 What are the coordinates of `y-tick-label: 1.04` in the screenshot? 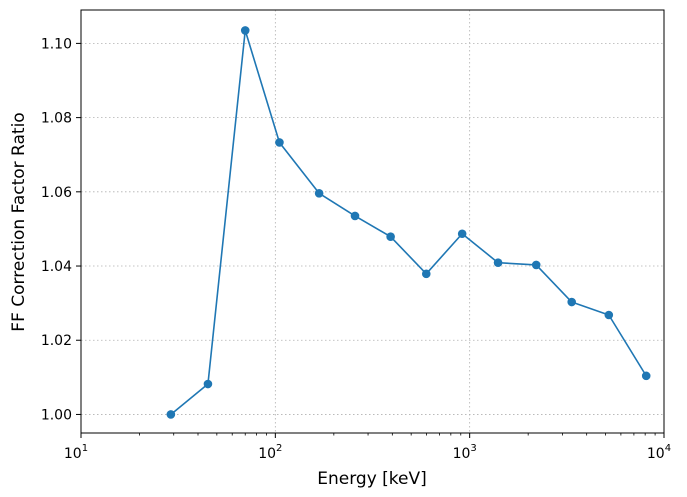 It's located at (56, 267).